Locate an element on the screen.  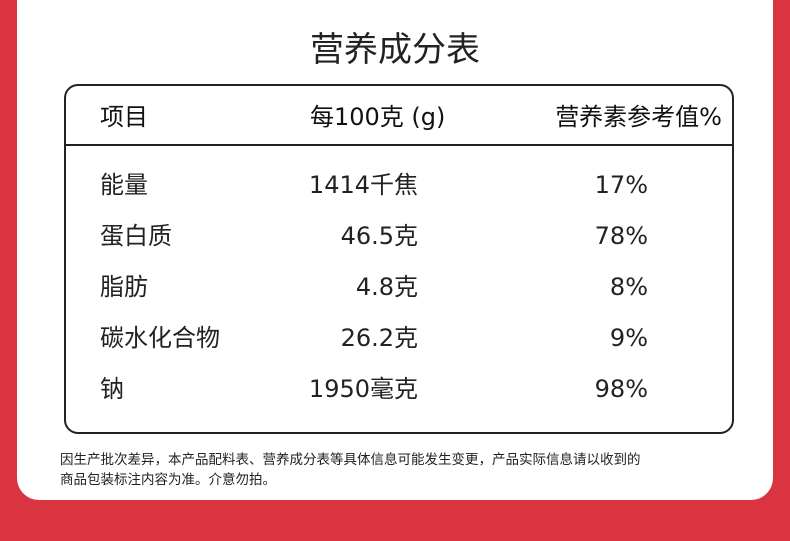
table-cell: 能量 is located at coordinates (124, 185).